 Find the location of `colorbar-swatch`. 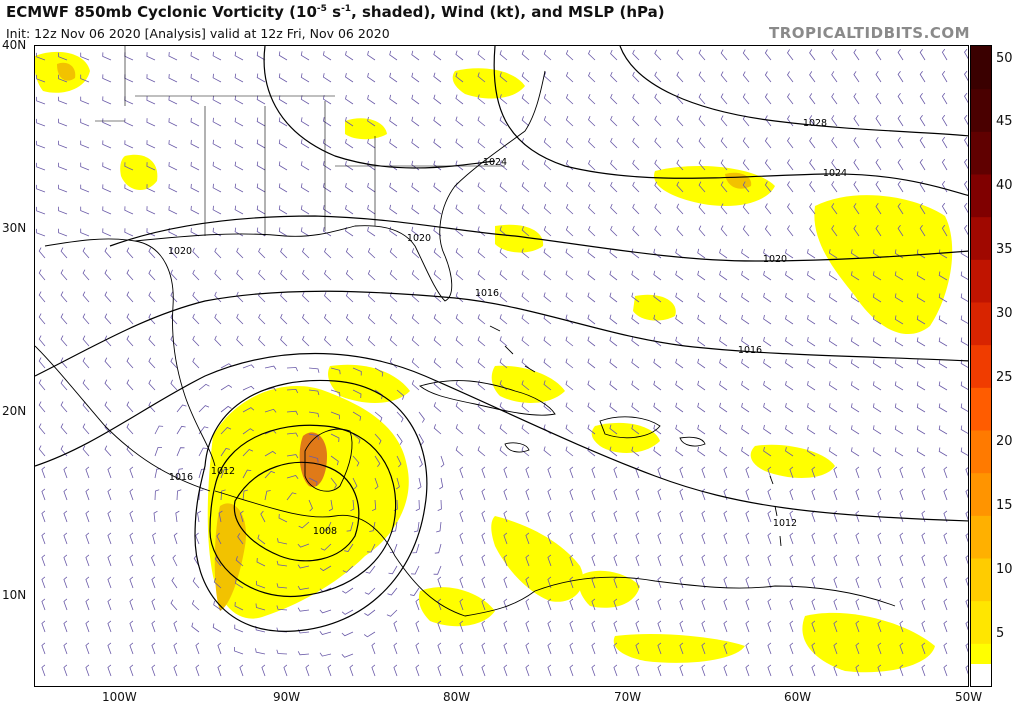

colorbar-swatch is located at coordinates (981, 366).